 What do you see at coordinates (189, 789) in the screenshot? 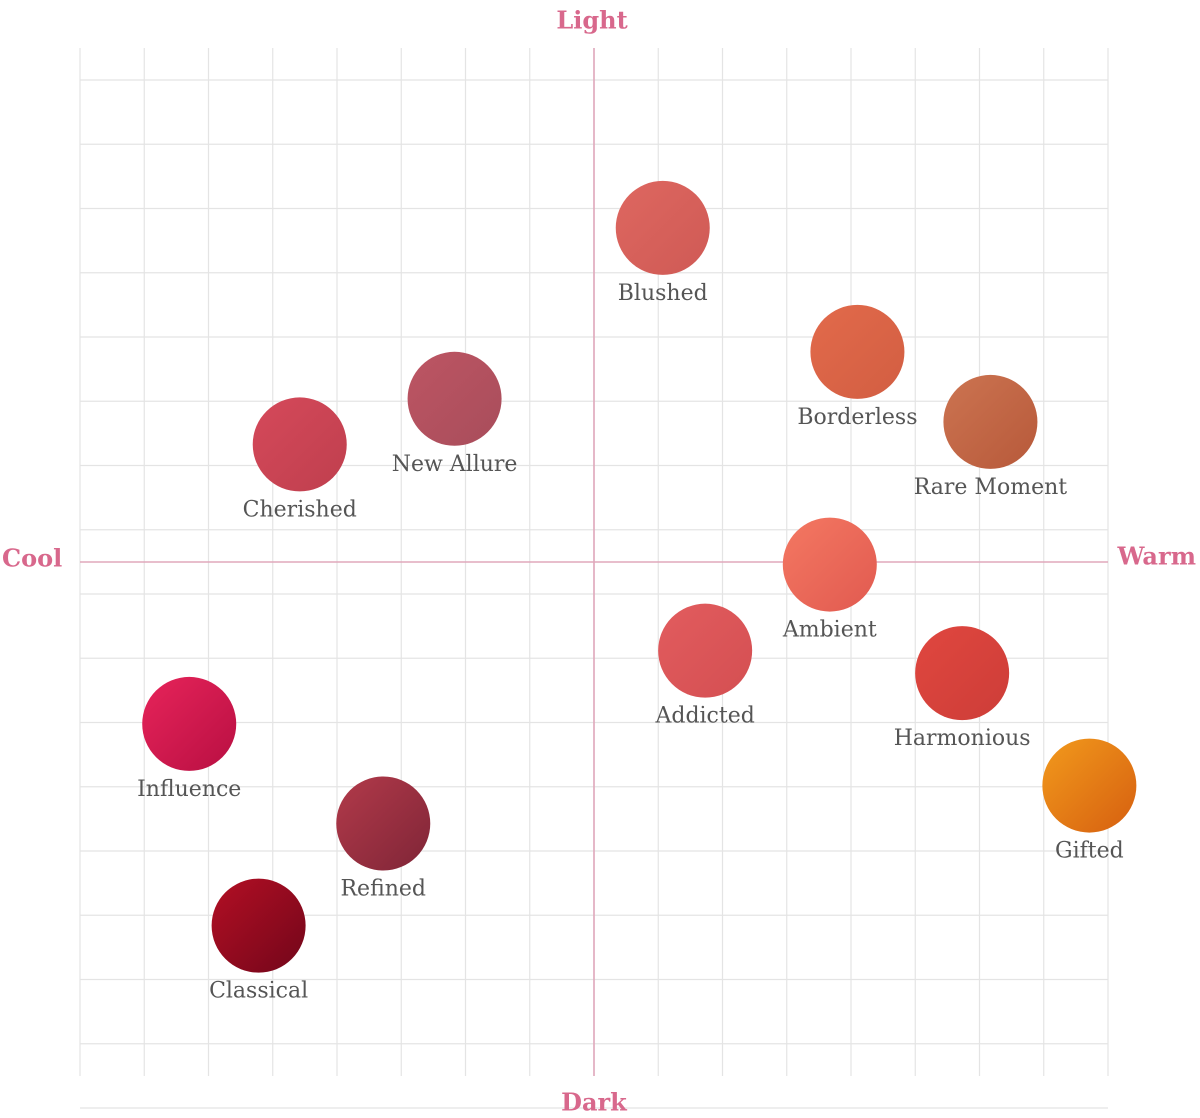
I see `label-influence: Influence` at bounding box center [189, 789].